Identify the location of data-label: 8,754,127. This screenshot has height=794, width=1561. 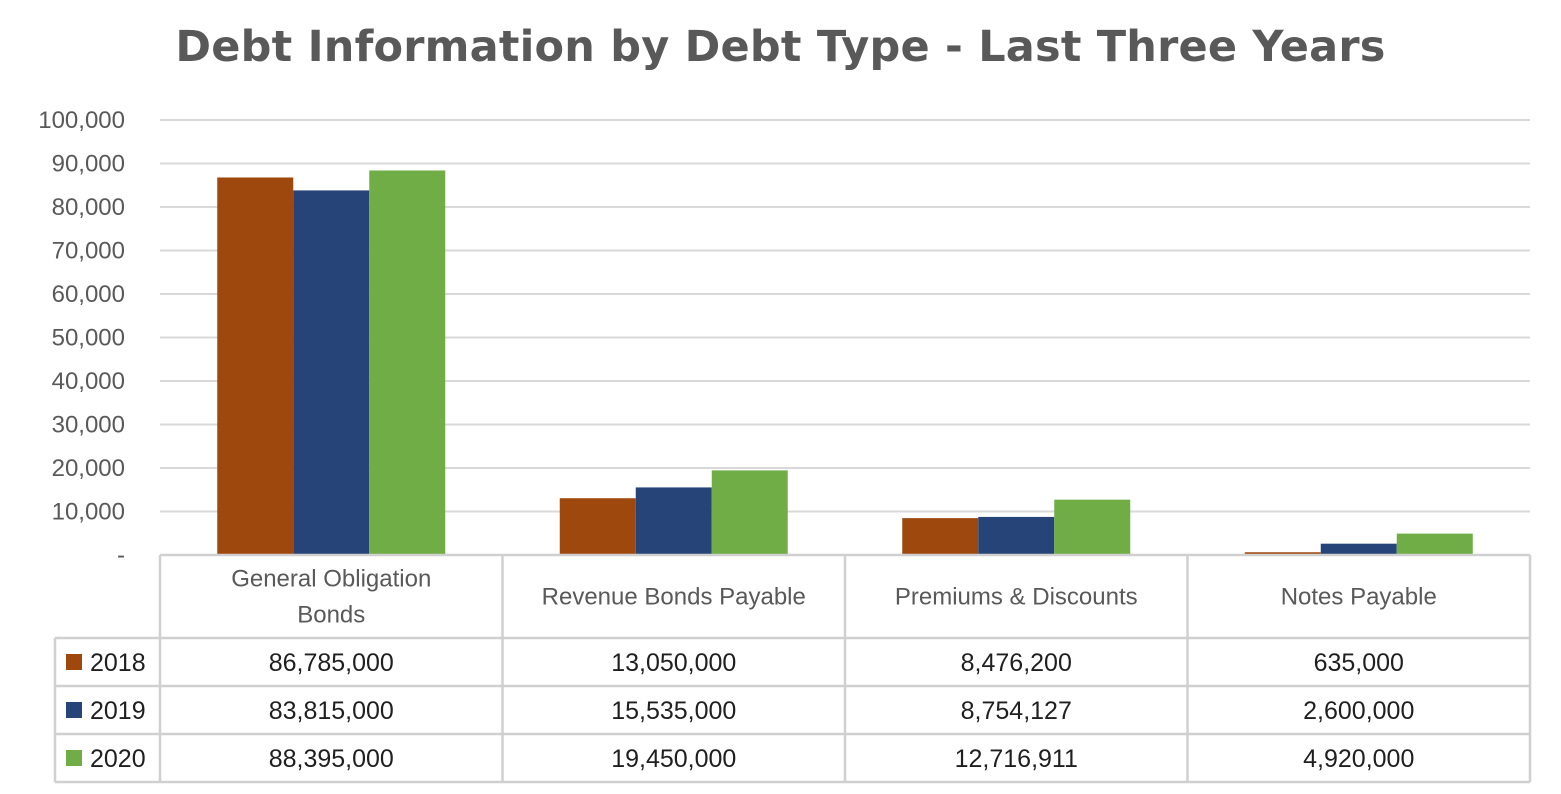
(1016, 711).